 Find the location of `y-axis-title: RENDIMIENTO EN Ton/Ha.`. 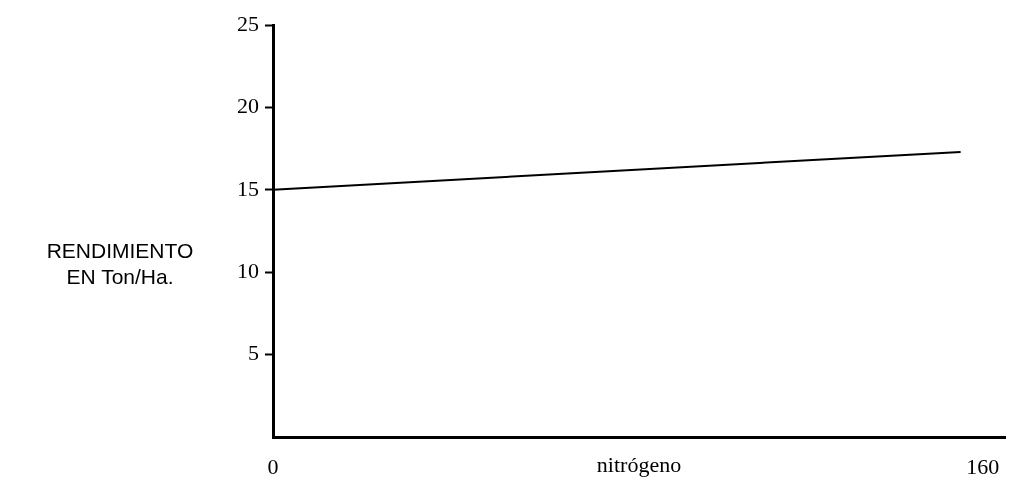

y-axis-title: RENDIMIENTO EN Ton/Ha. is located at coordinates (120, 263).